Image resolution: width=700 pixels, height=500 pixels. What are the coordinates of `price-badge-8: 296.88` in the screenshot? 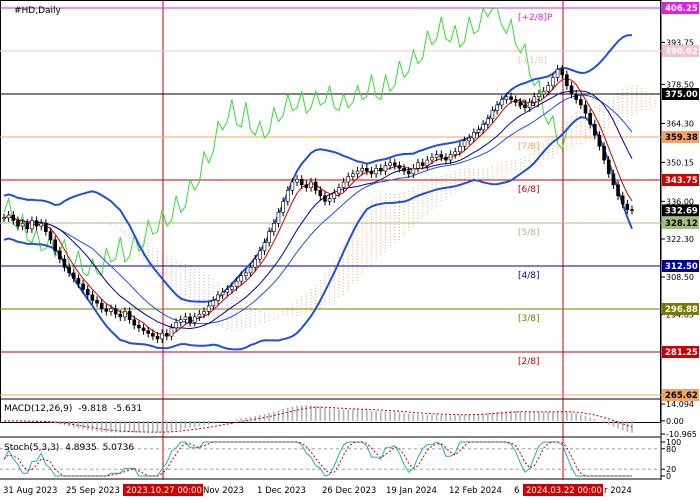 It's located at (680, 308).